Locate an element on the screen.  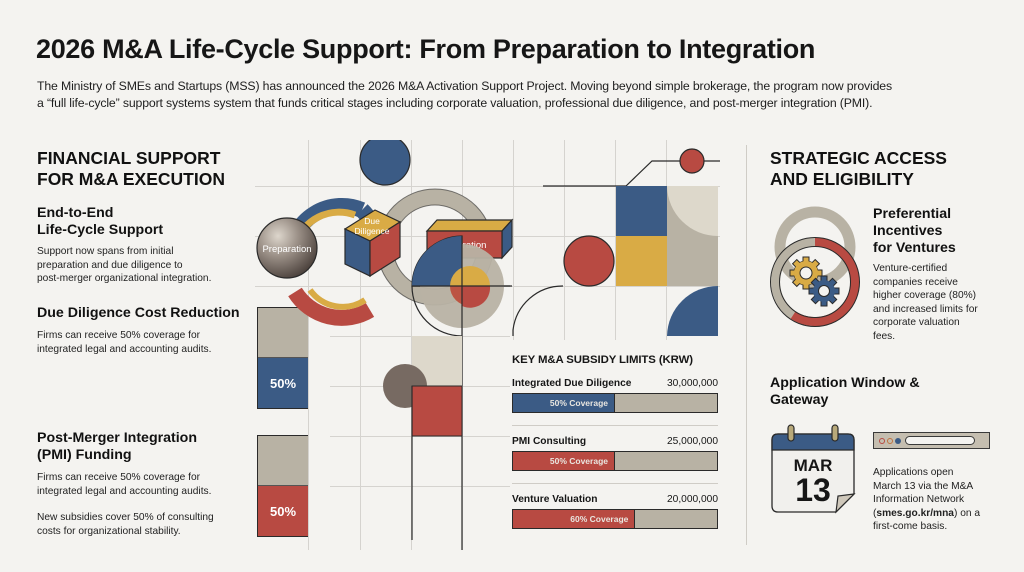
body-line: and increased limits for is located at coordinates (925, 309).